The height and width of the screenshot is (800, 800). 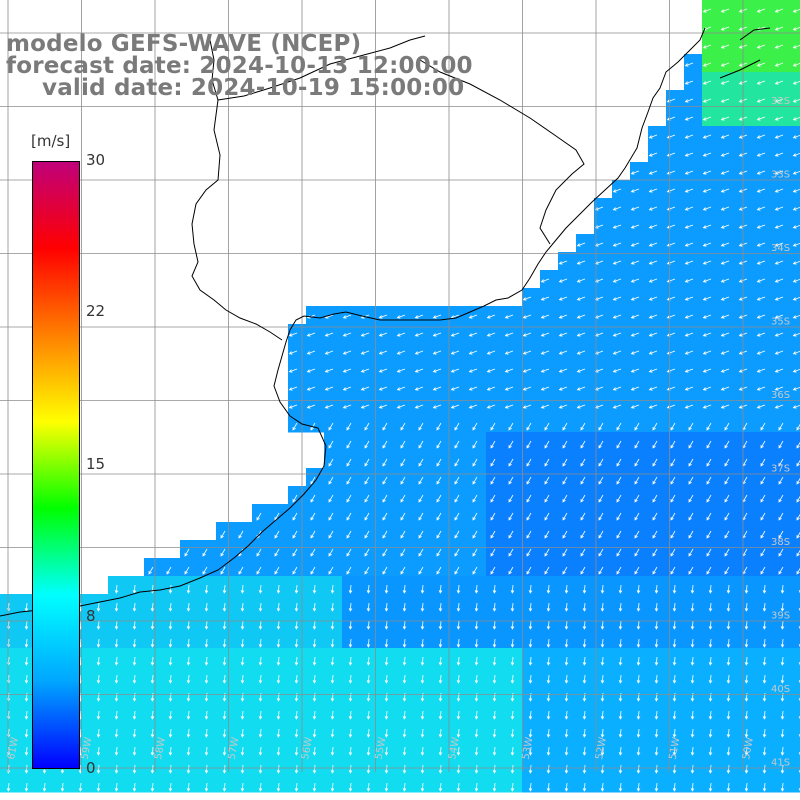 I want to click on colorbar-tick-22: 22, so click(x=96, y=311).